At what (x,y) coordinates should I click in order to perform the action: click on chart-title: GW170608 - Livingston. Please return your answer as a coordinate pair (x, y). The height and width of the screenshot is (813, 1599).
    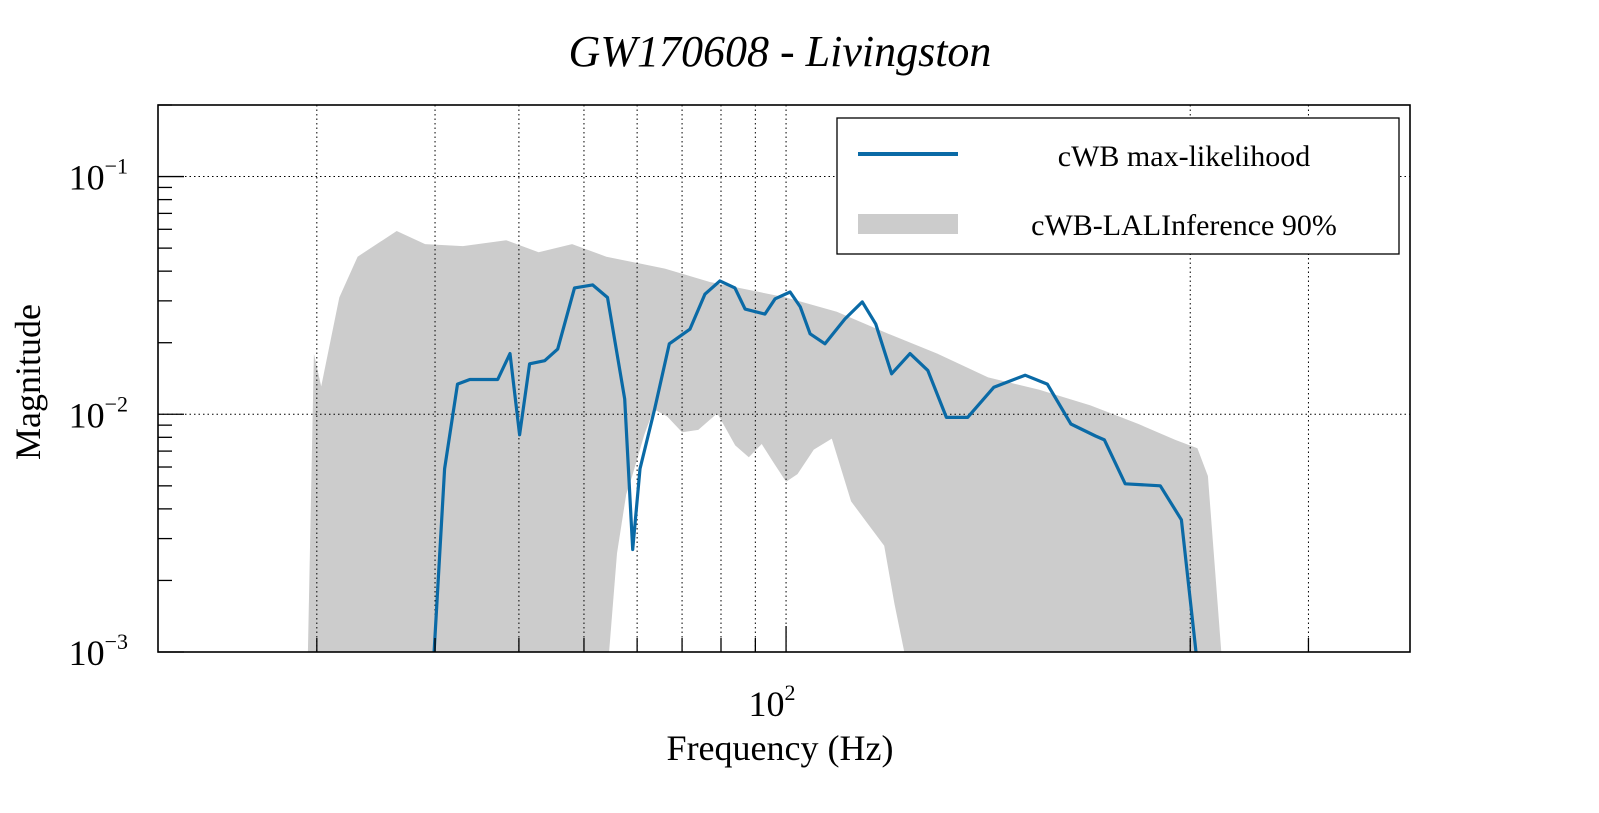
    Looking at the image, I should click on (780, 51).